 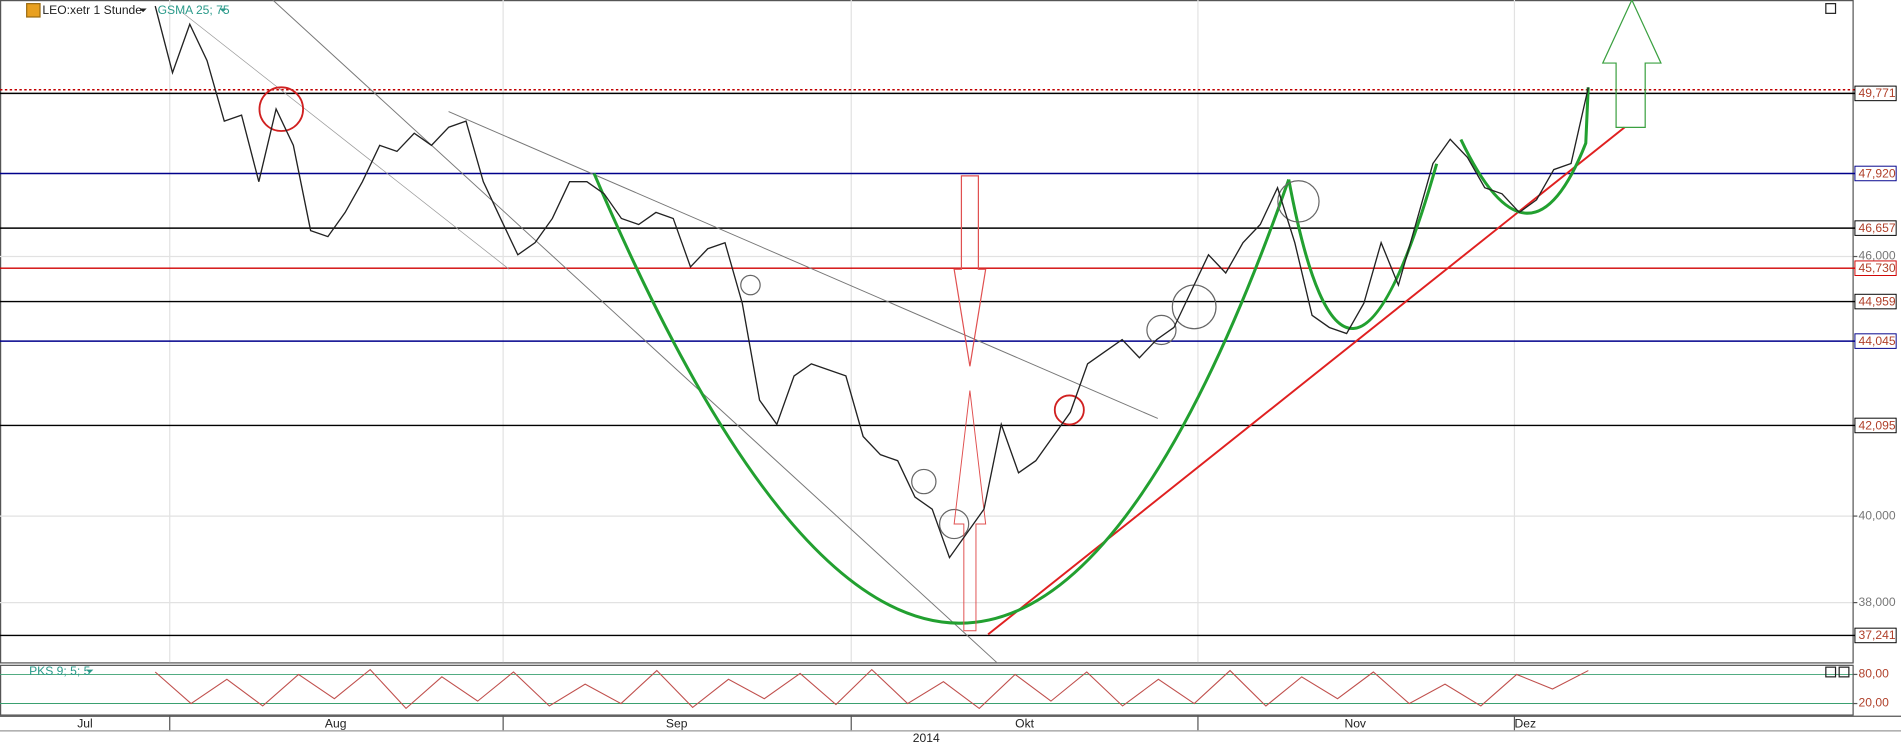 I want to click on price-line, so click(x=871, y=689).